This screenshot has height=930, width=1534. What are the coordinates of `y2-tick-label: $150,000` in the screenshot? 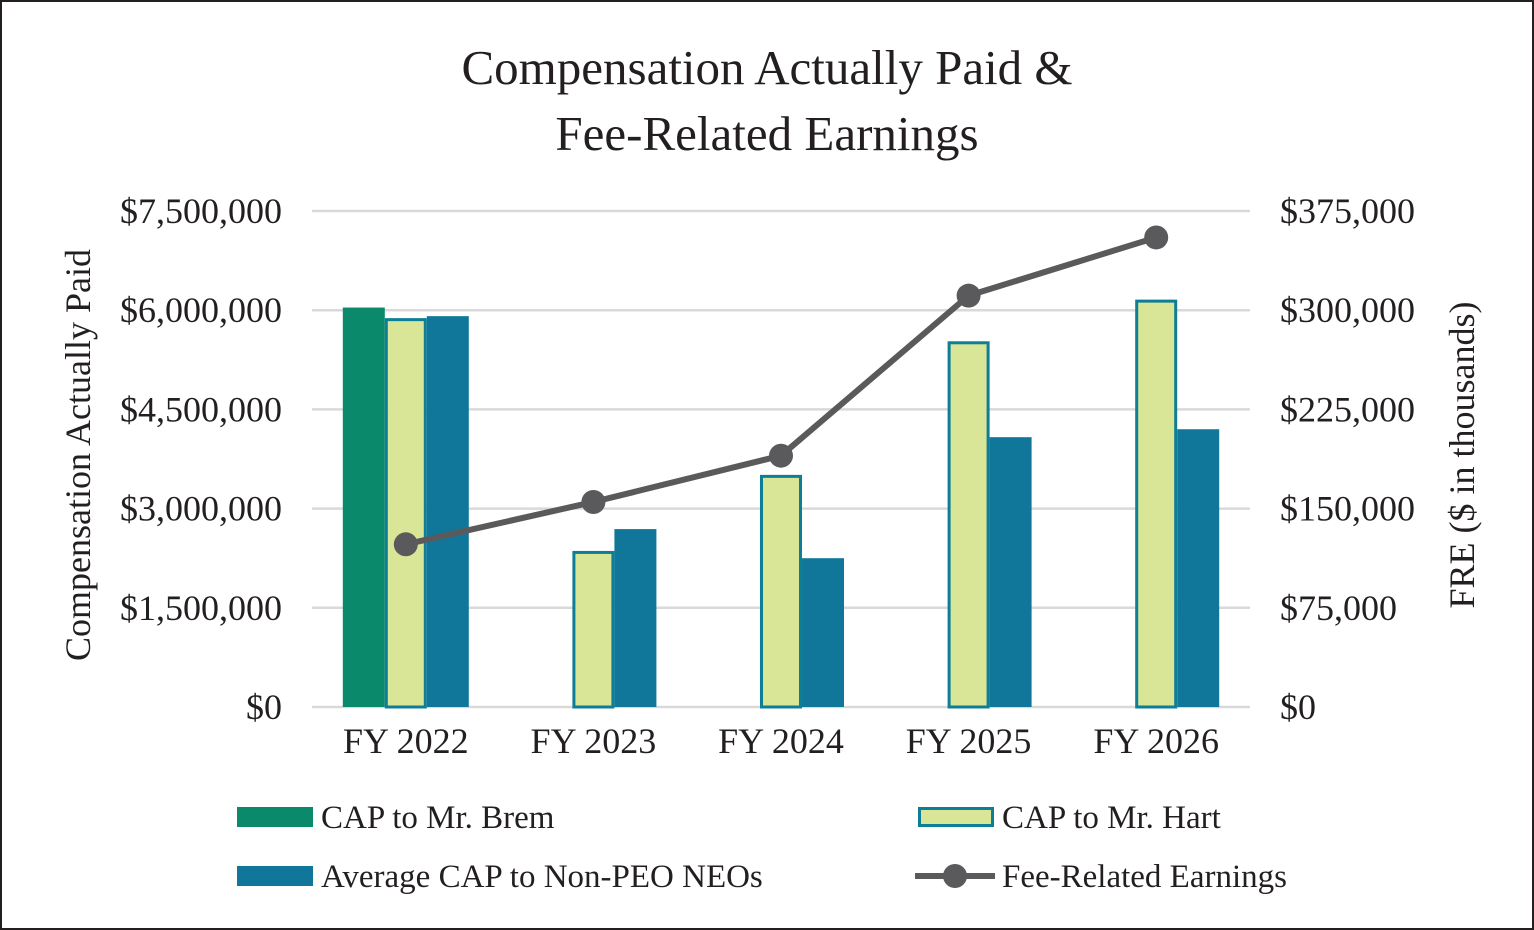 It's located at (1347, 509).